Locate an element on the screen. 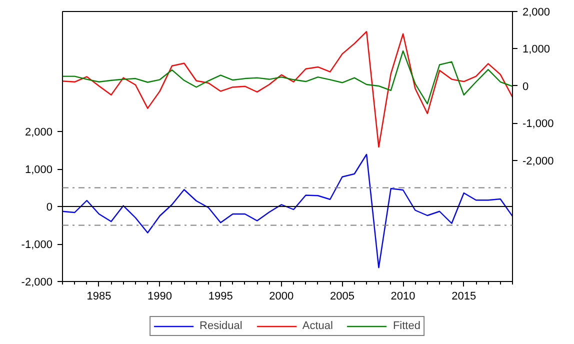 This screenshot has height=344, width=574. x-tick-label: 2005 is located at coordinates (342, 296).